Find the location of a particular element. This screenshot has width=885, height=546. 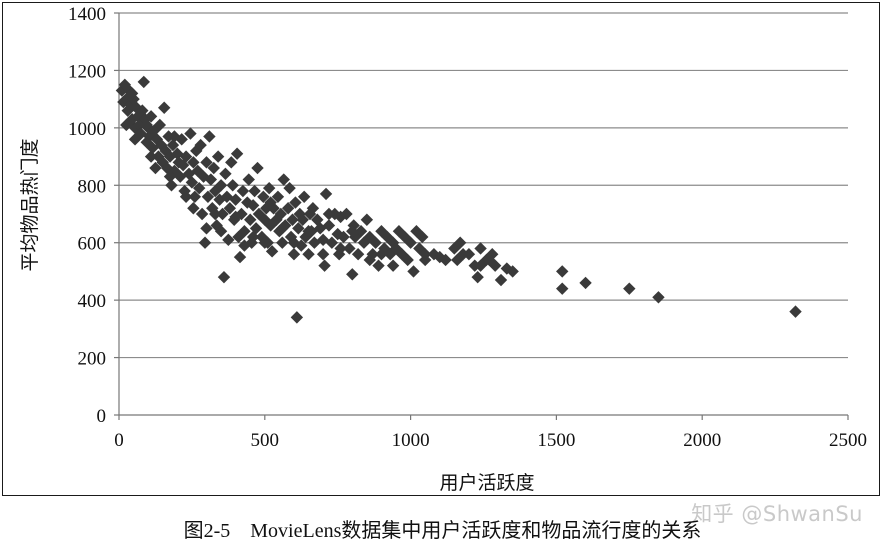

x-tick-labels: 0 500 1000 1500 2000 2500 is located at coordinates (490, 433).